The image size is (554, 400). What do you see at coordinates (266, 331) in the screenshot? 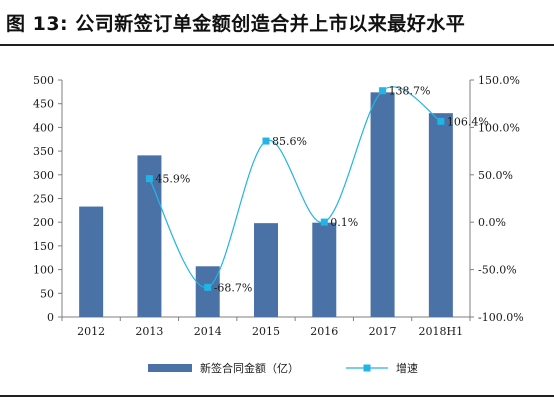
I see `x-tick-label: 2015` at bounding box center [266, 331].